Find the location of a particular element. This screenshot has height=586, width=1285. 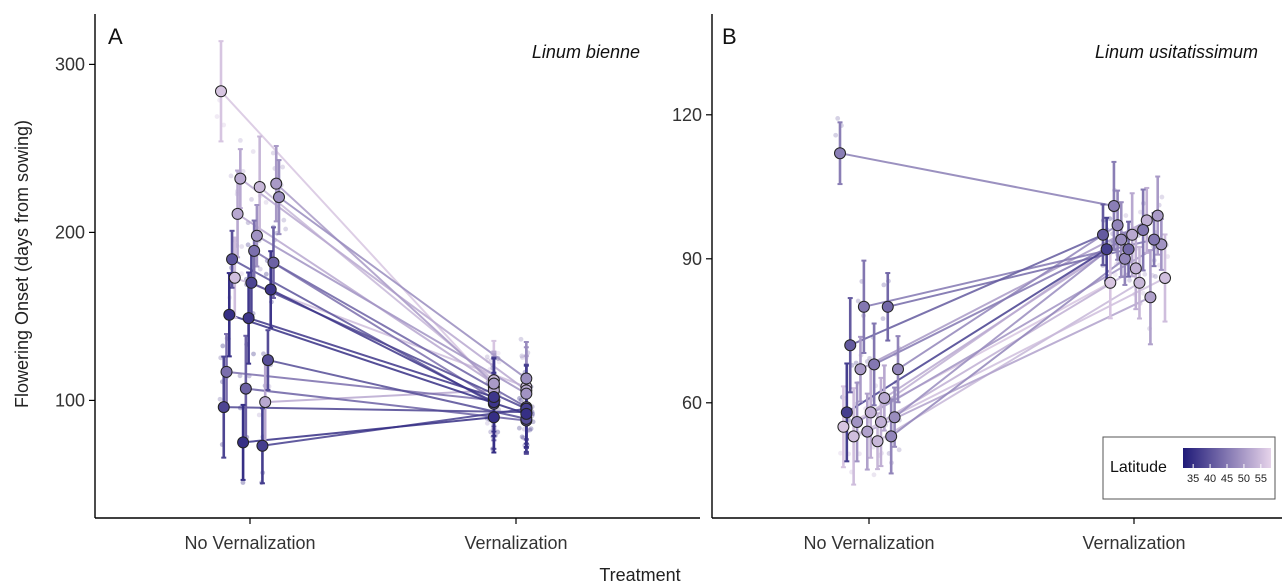

panel-a-title: Linum bienne is located at coordinates (586, 52).